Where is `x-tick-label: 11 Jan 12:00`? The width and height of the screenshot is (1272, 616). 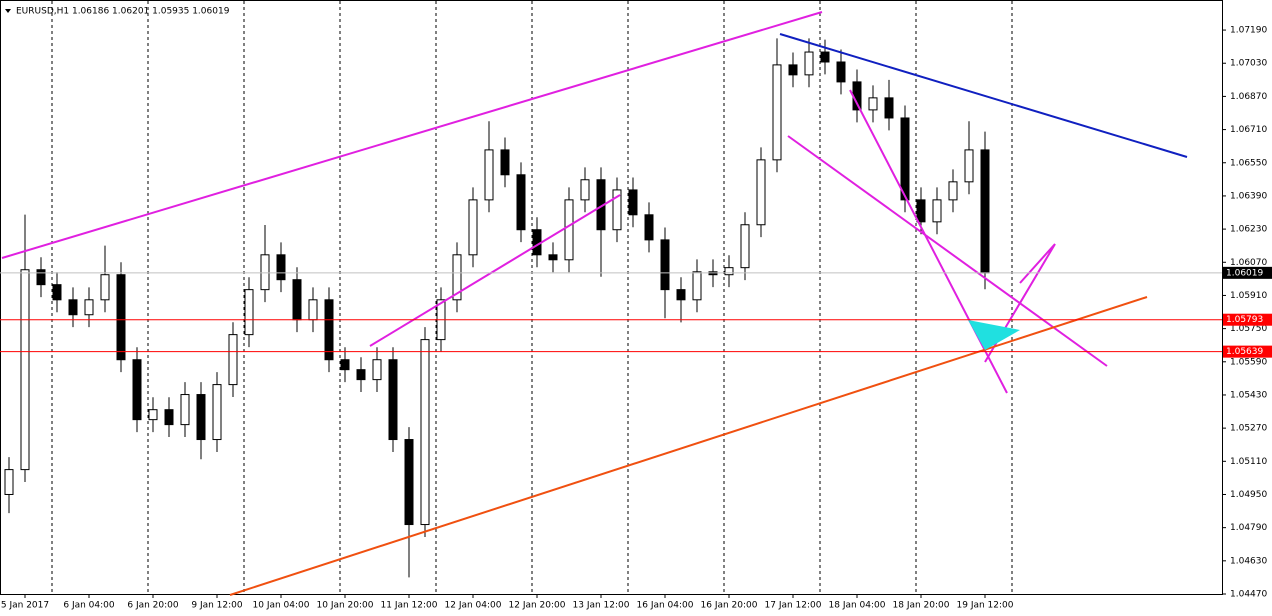 x-tick-label: 11 Jan 12:00 is located at coordinates (409, 606).